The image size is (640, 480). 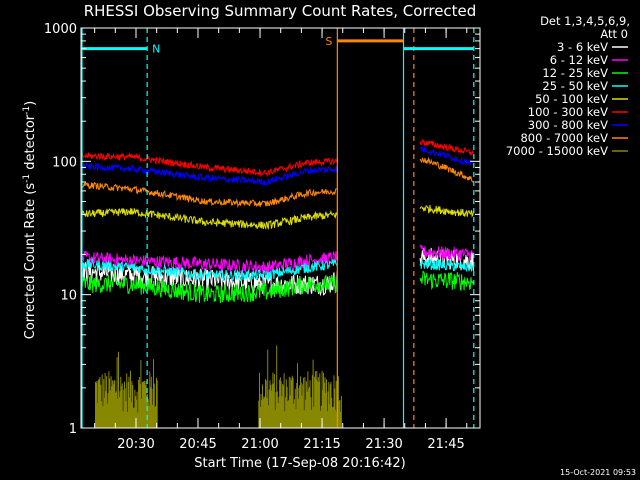 What do you see at coordinates (299, 463) in the screenshot?
I see `x-axis-label: Start Time (17-Sep-08 20:16:42)` at bounding box center [299, 463].